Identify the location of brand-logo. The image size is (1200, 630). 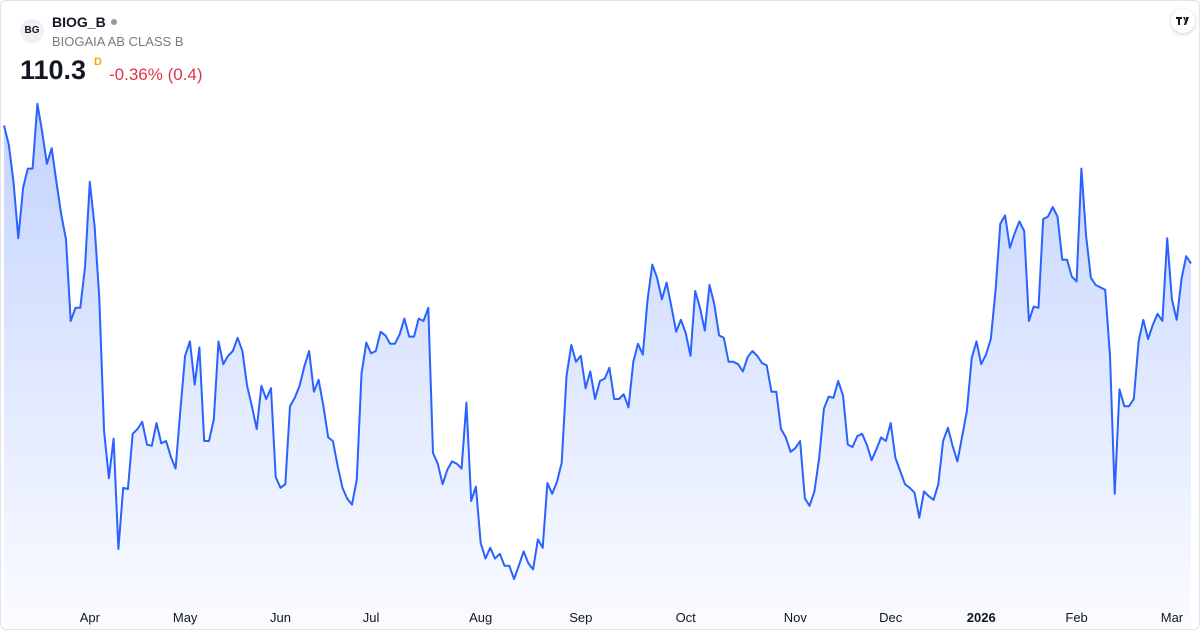
(1183, 21).